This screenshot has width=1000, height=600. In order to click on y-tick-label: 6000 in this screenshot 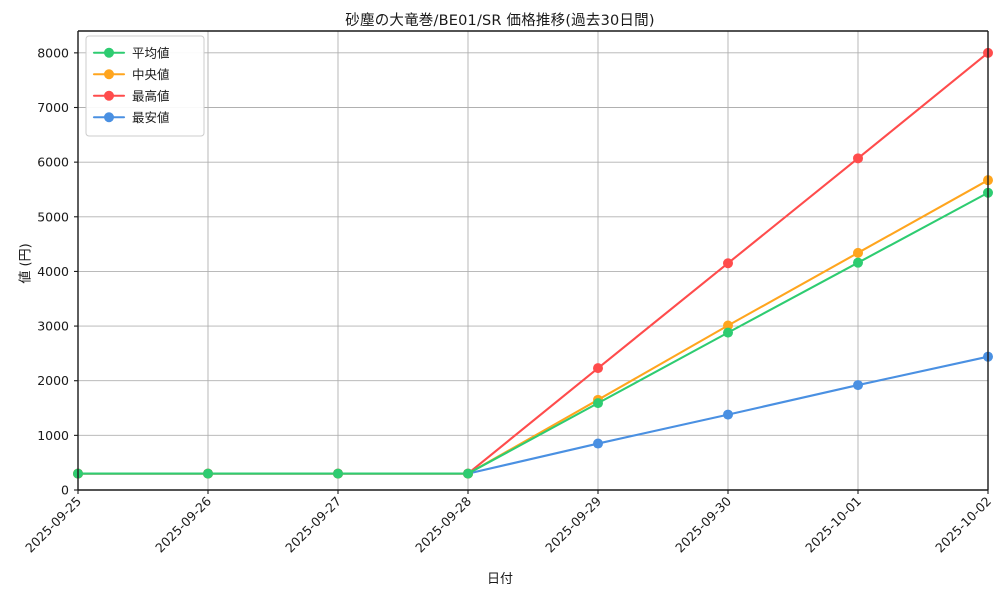, I will do `click(53, 162)`.